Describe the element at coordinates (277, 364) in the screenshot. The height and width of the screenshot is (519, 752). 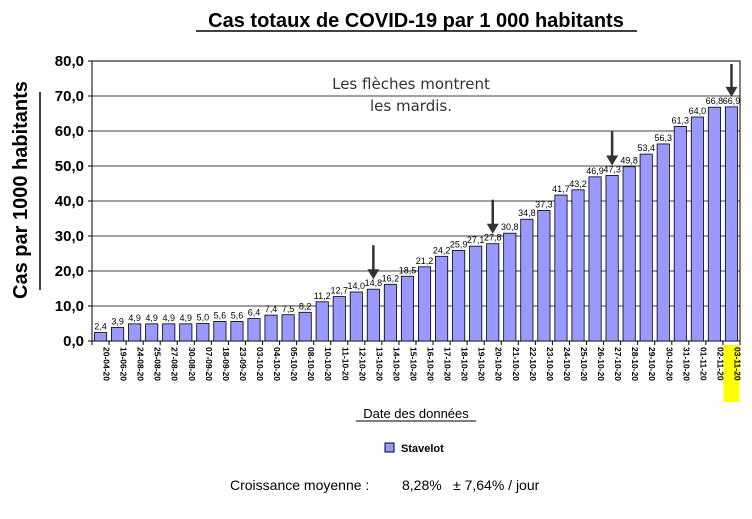
I see `x-tick-label: 04-10-20` at that location.